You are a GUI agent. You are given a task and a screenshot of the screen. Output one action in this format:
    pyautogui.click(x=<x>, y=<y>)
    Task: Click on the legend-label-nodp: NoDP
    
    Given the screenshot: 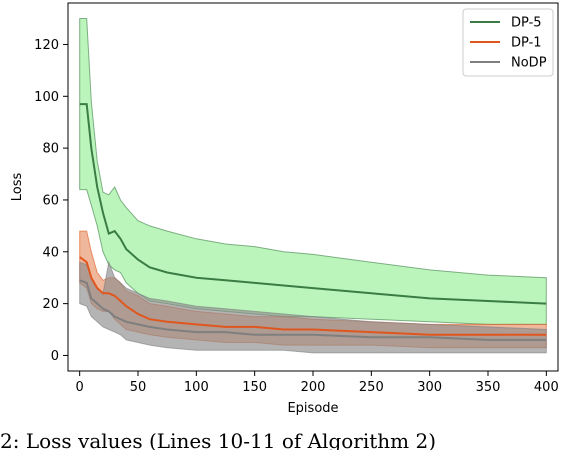 What is the action you would take?
    pyautogui.click(x=529, y=63)
    